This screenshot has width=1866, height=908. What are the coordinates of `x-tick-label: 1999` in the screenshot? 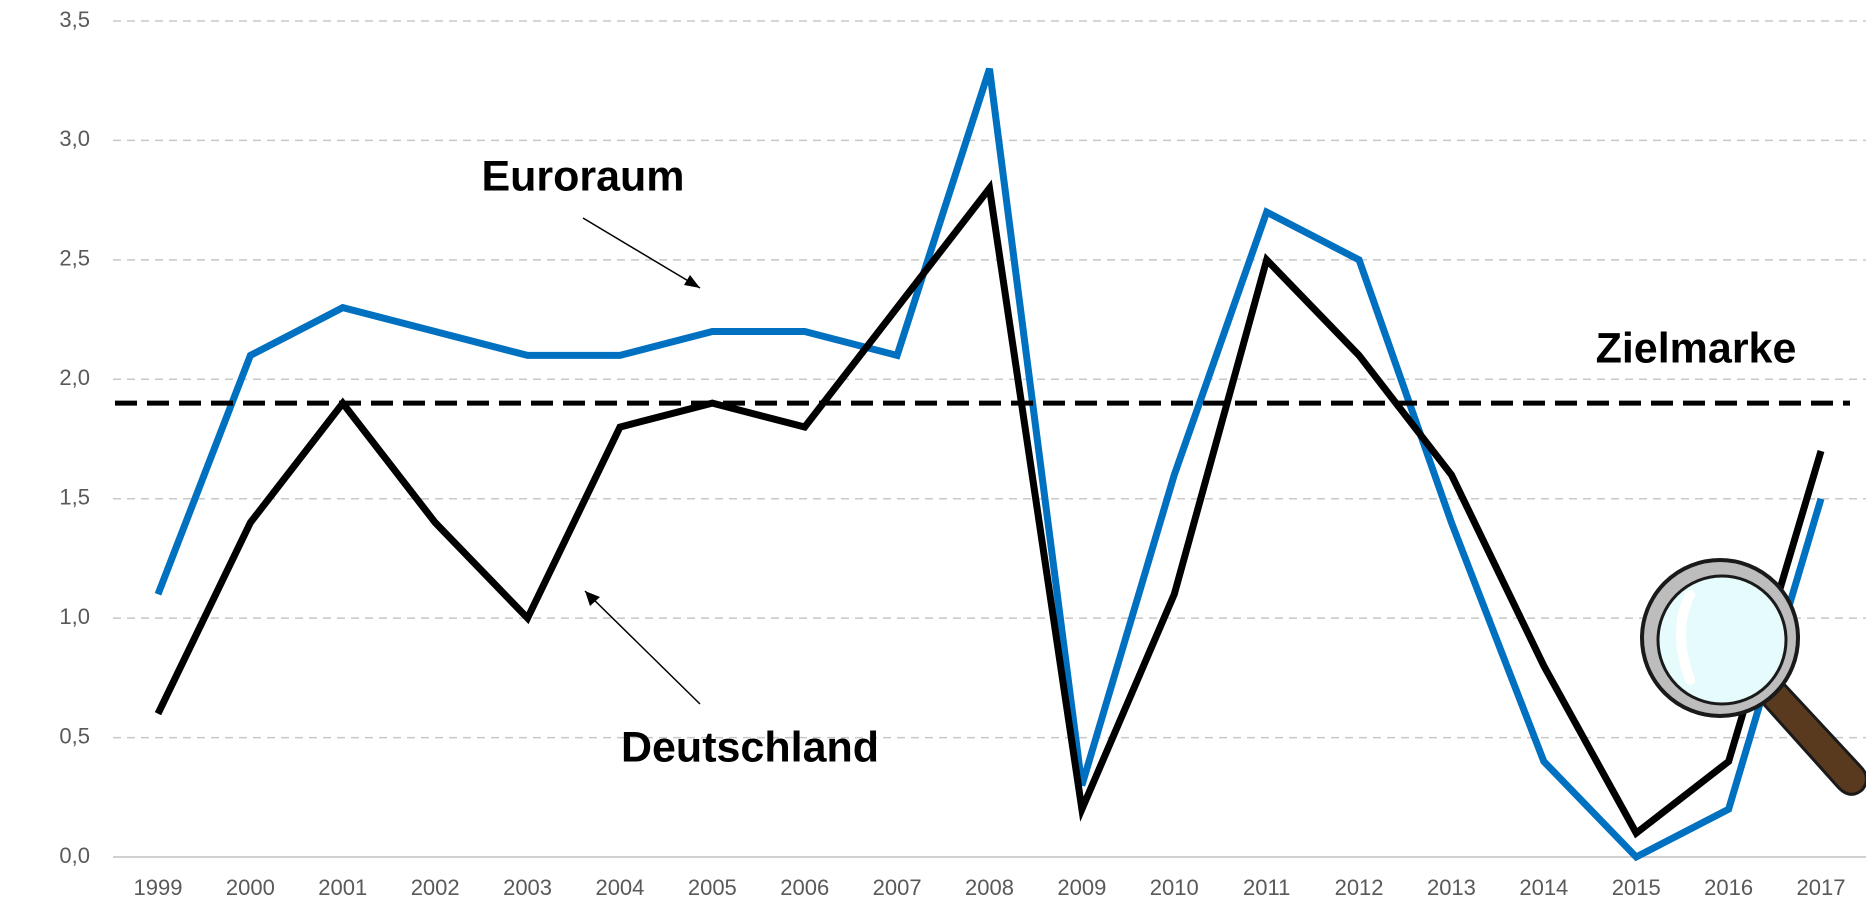 It's located at (158, 887).